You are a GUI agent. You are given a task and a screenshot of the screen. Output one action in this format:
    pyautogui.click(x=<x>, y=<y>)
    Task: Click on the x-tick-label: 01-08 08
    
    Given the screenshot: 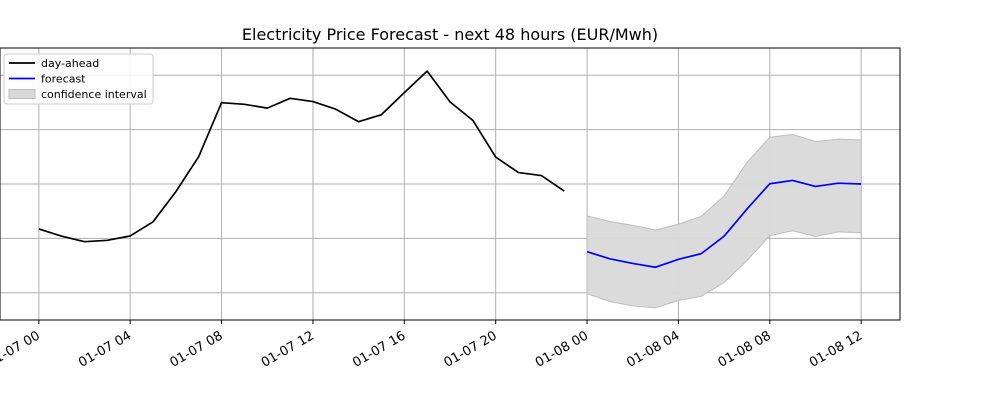 What is the action you would take?
    pyautogui.click(x=745, y=349)
    